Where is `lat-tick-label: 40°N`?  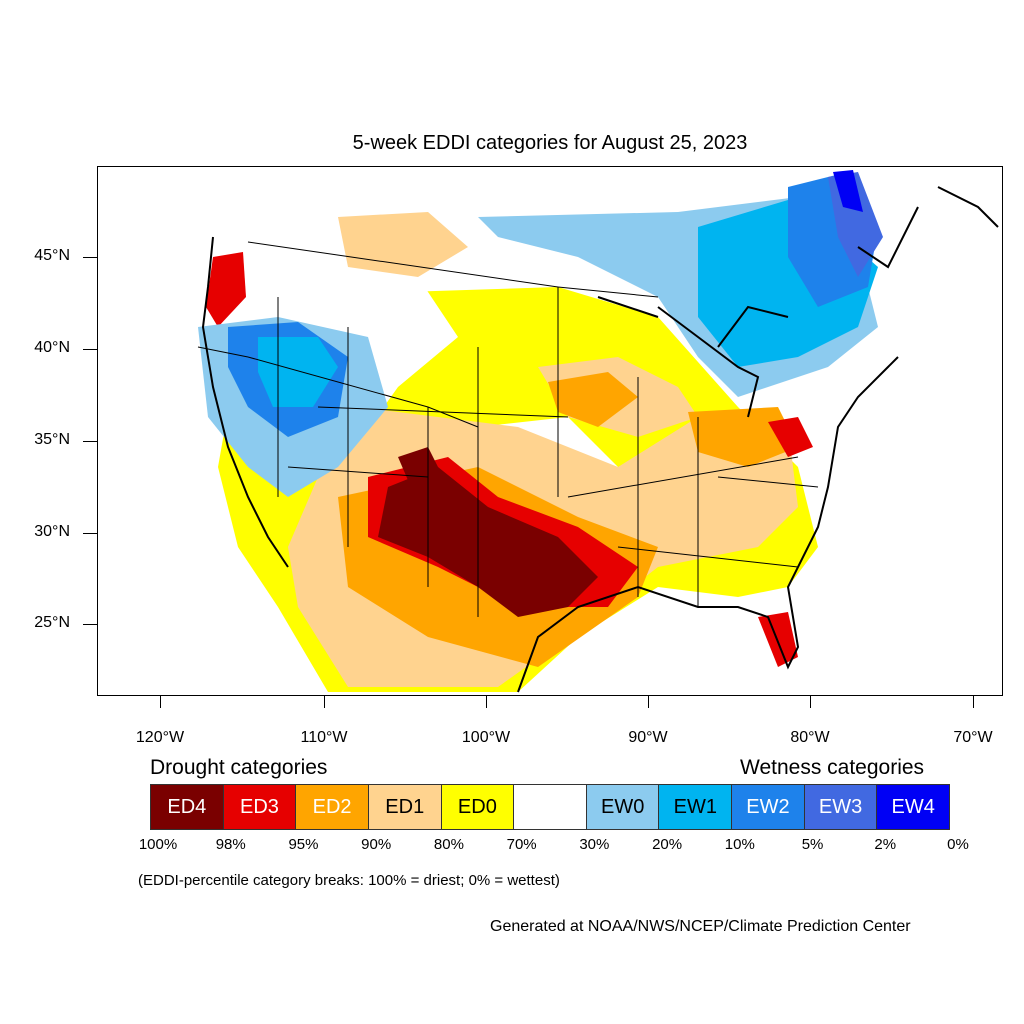
lat-tick-label: 40°N is located at coordinates (52, 347).